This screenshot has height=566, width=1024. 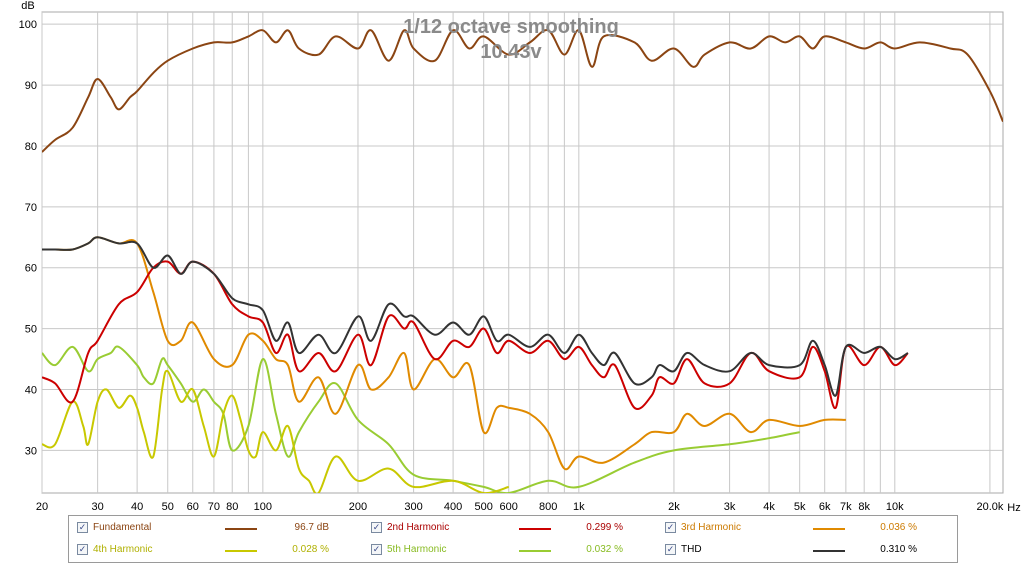 What do you see at coordinates (275, 431) in the screenshot?
I see `series-line-4th-harmonic` at bounding box center [275, 431].